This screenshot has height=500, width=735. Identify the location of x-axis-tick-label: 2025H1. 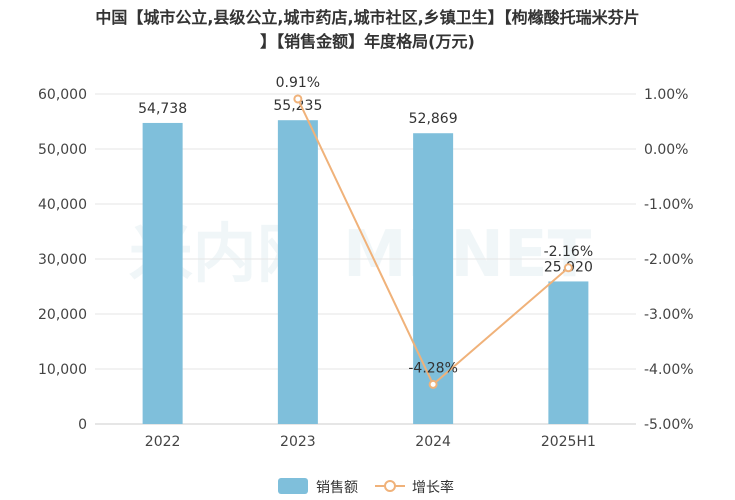
(568, 442).